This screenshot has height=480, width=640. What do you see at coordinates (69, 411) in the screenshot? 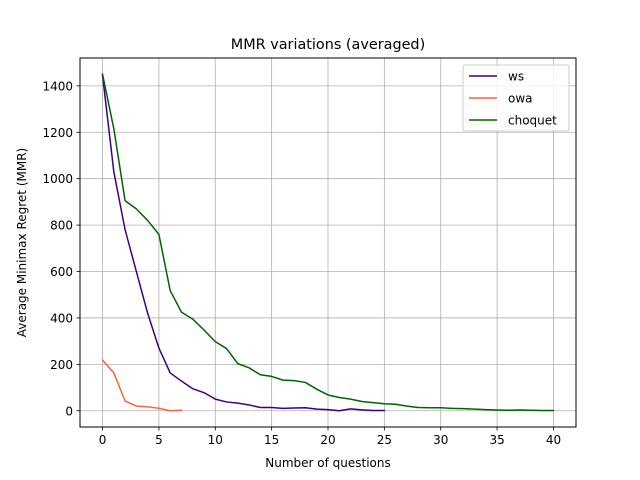
I see `y-tick-label: 0` at bounding box center [69, 411].